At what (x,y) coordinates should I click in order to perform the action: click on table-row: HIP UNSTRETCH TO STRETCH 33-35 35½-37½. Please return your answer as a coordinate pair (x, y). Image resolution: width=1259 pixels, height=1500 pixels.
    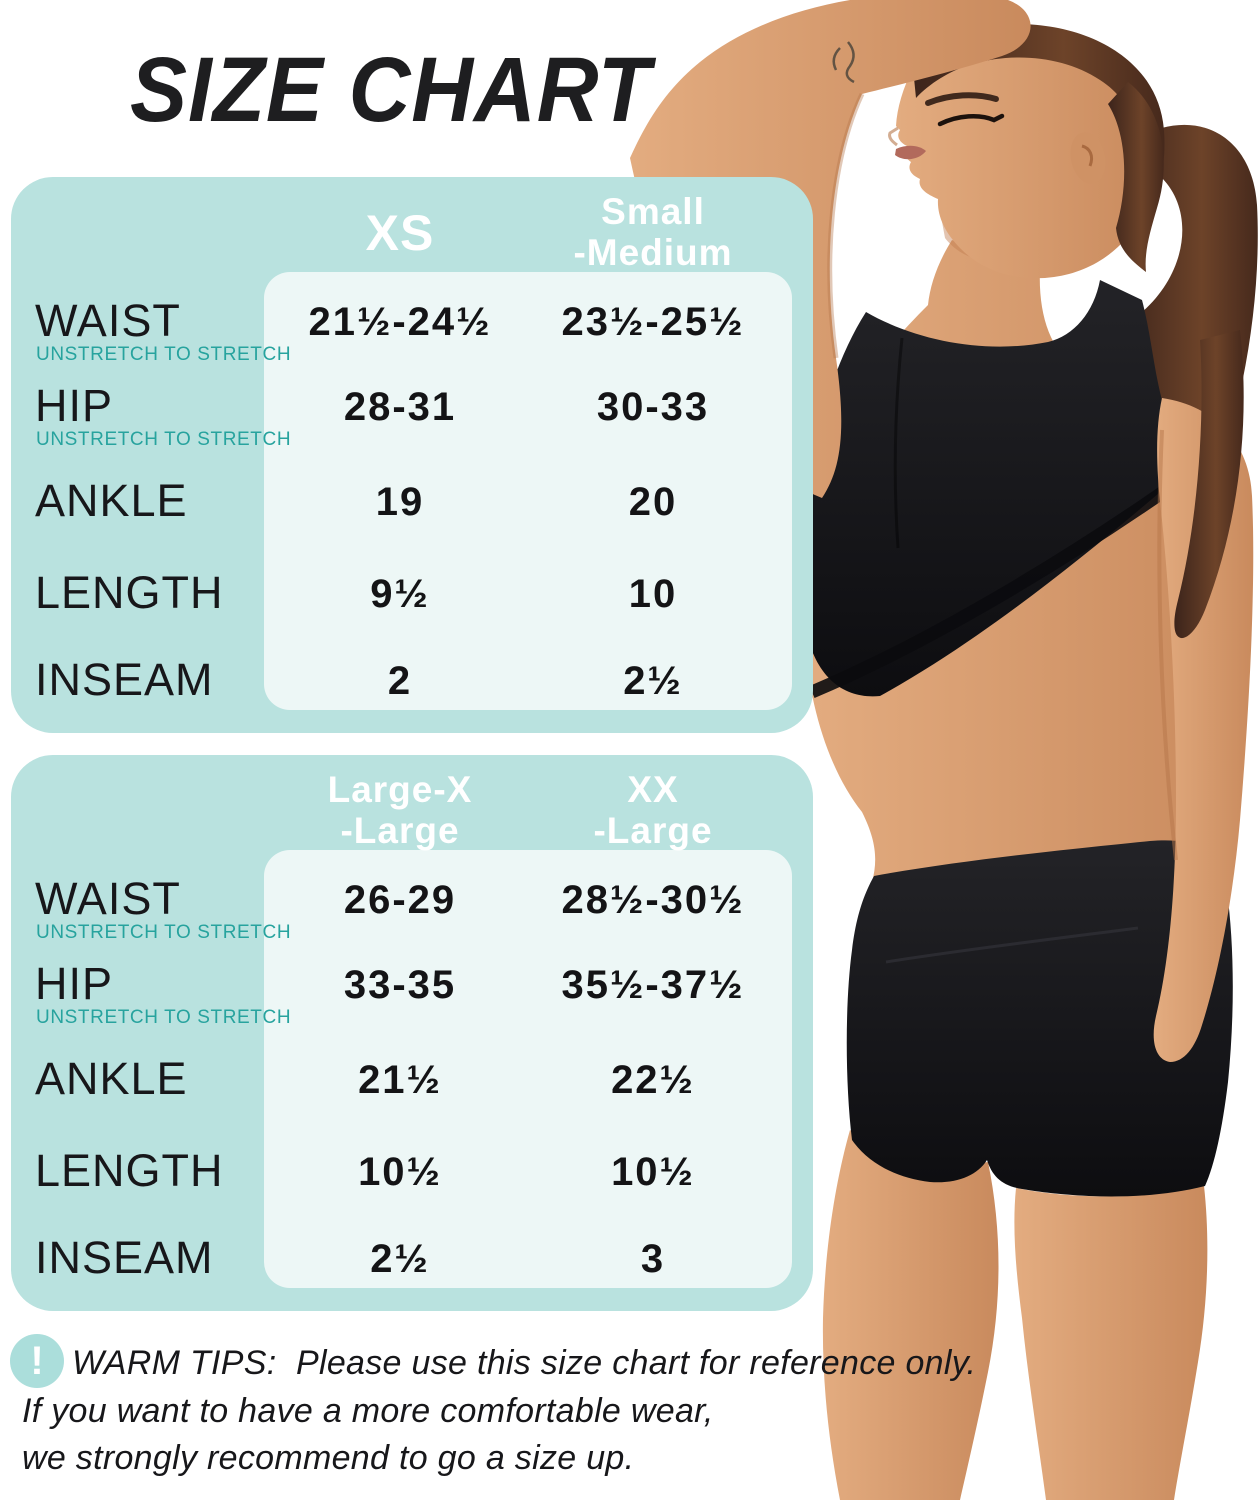
    Looking at the image, I should click on (412, 1003).